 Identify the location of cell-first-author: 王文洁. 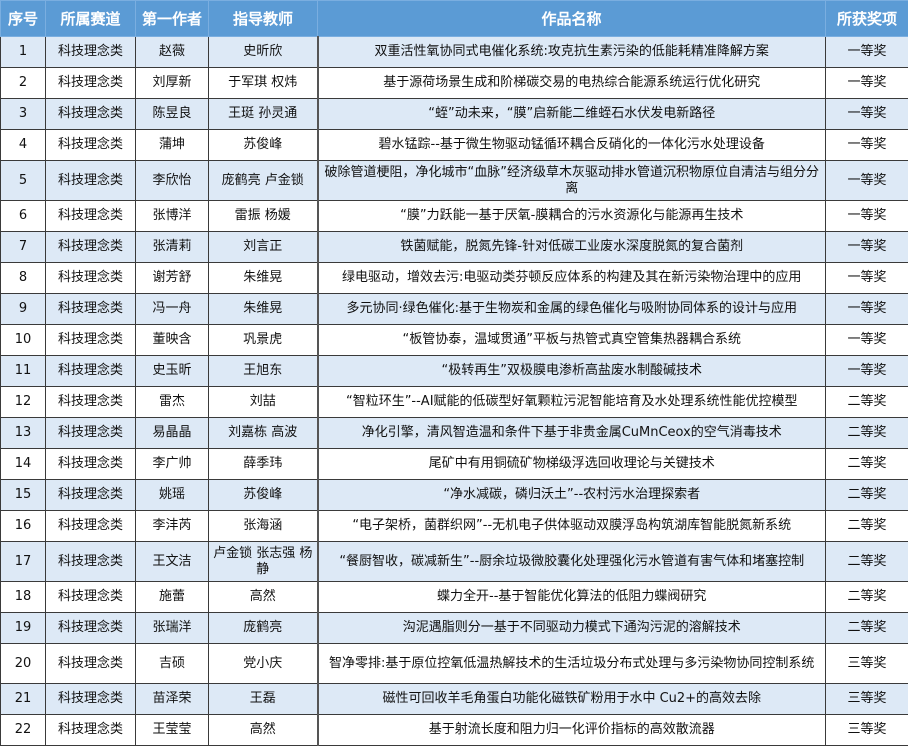
(172, 562).